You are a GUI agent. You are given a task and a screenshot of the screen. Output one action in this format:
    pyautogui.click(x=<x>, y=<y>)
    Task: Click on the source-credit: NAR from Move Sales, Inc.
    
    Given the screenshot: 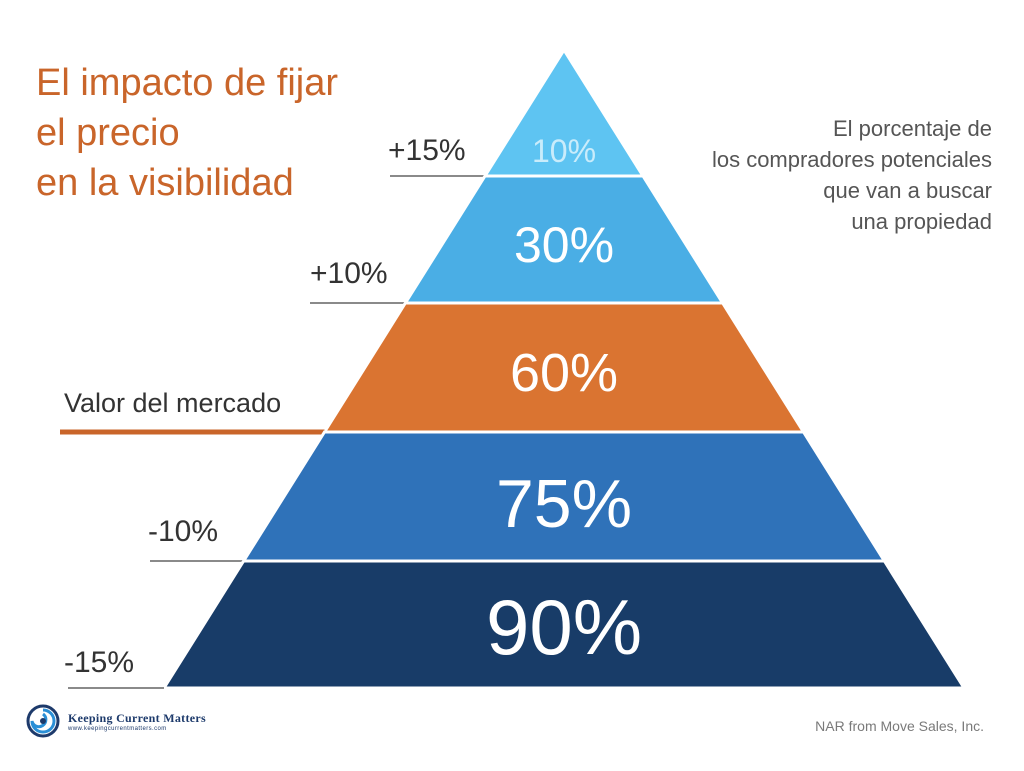 What is the action you would take?
    pyautogui.click(x=899, y=726)
    